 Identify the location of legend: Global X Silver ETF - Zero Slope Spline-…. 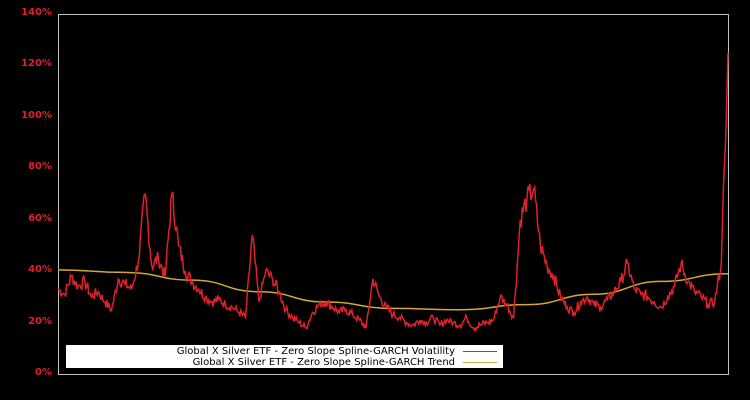
(284, 356).